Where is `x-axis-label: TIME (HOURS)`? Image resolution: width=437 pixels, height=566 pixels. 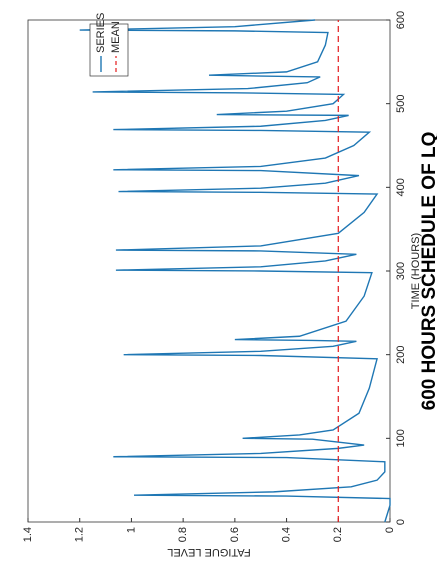 x-axis-label: TIME (HOURS) is located at coordinates (416, 271).